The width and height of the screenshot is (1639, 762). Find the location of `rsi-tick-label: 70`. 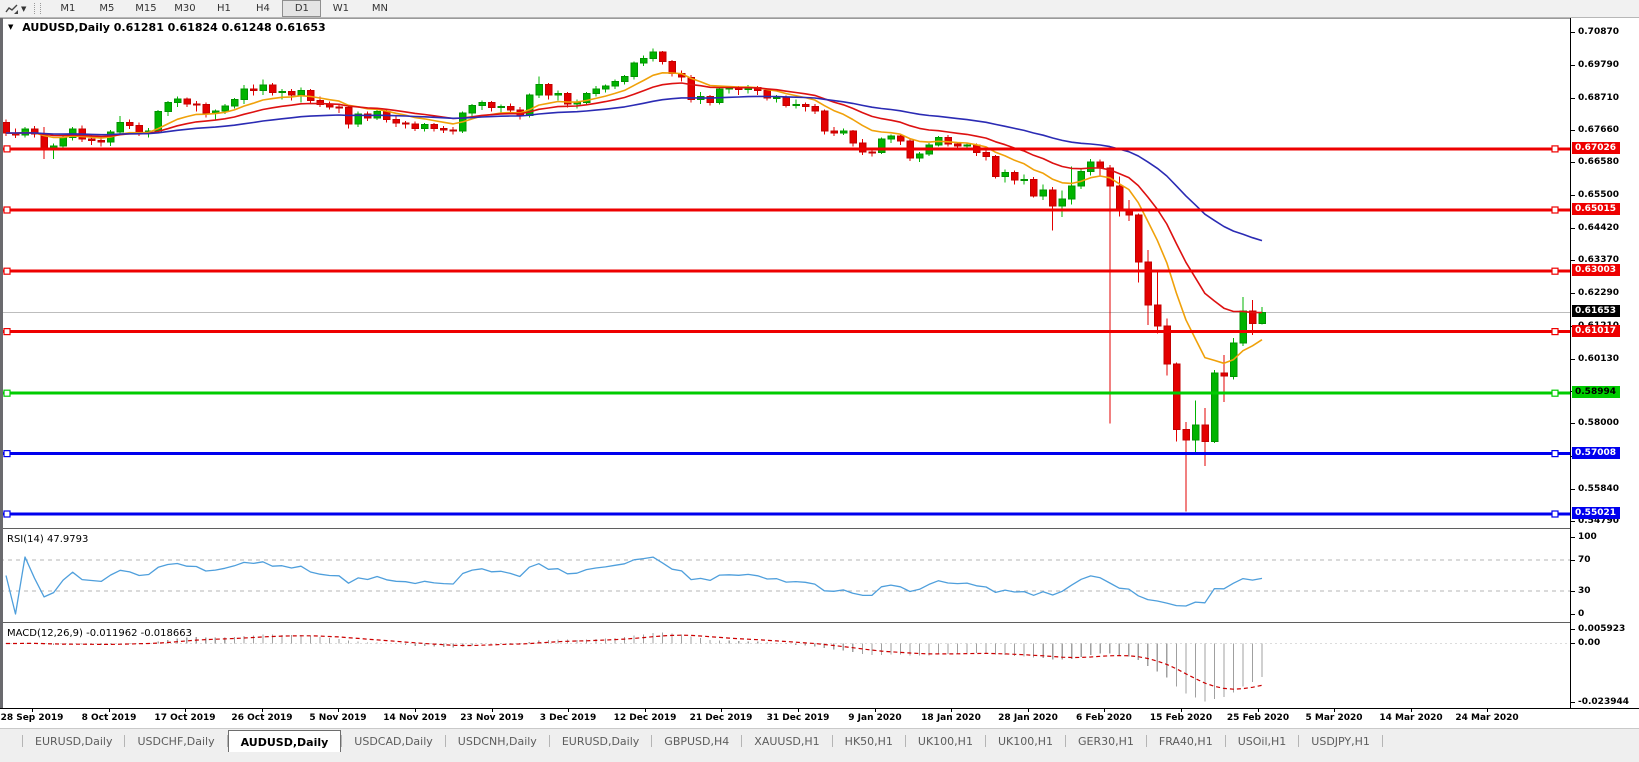

rsi-tick-label: 70 is located at coordinates (1584, 560).